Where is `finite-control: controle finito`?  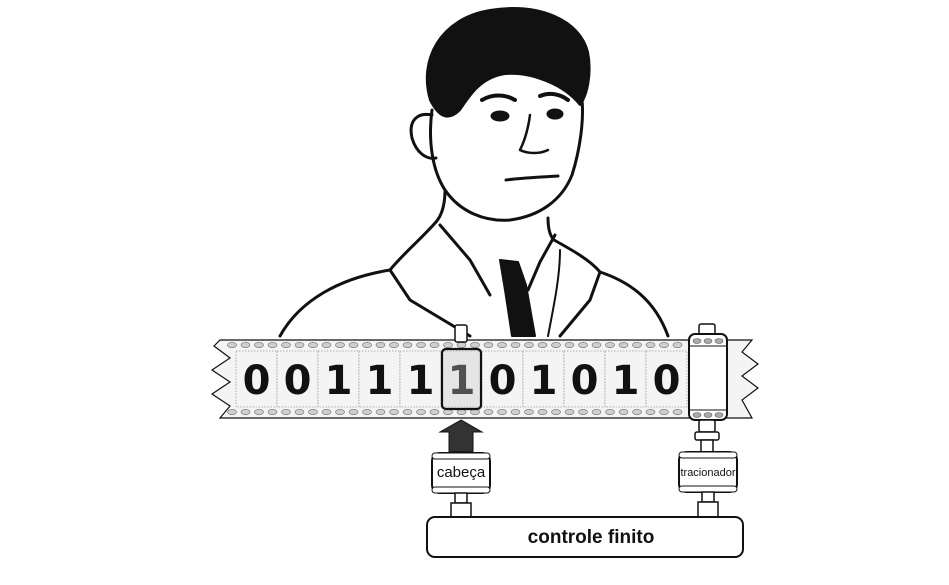
finite-control: controle finito is located at coordinates (585, 537).